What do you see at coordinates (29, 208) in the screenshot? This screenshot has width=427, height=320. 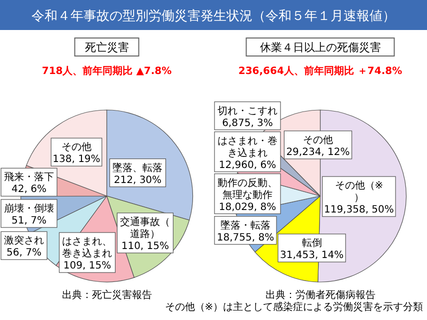 I see `slice-label: 崩壊・倒壊` at bounding box center [29, 208].